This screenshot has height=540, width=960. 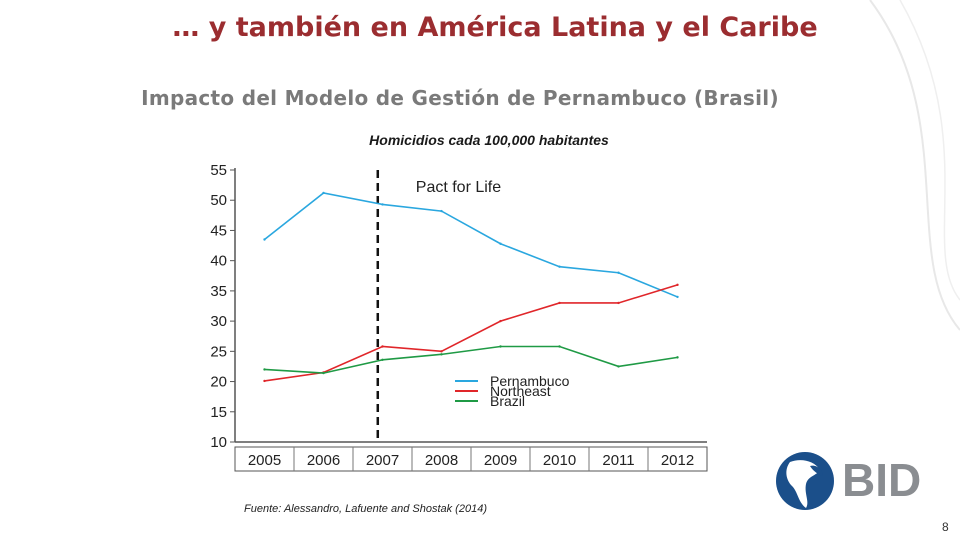 I want to click on annotation-label: Pact for Life, so click(x=458, y=187).